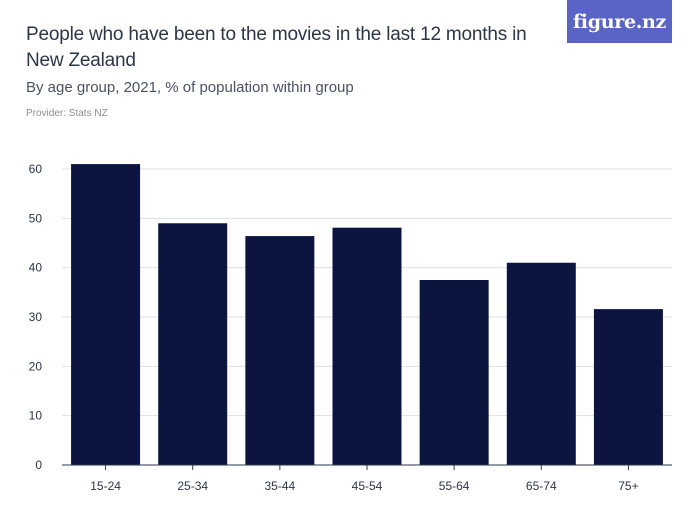 This screenshot has width=700, height=525. Describe the element at coordinates (192, 486) in the screenshot. I see `x-tick-label: 25-34` at that location.